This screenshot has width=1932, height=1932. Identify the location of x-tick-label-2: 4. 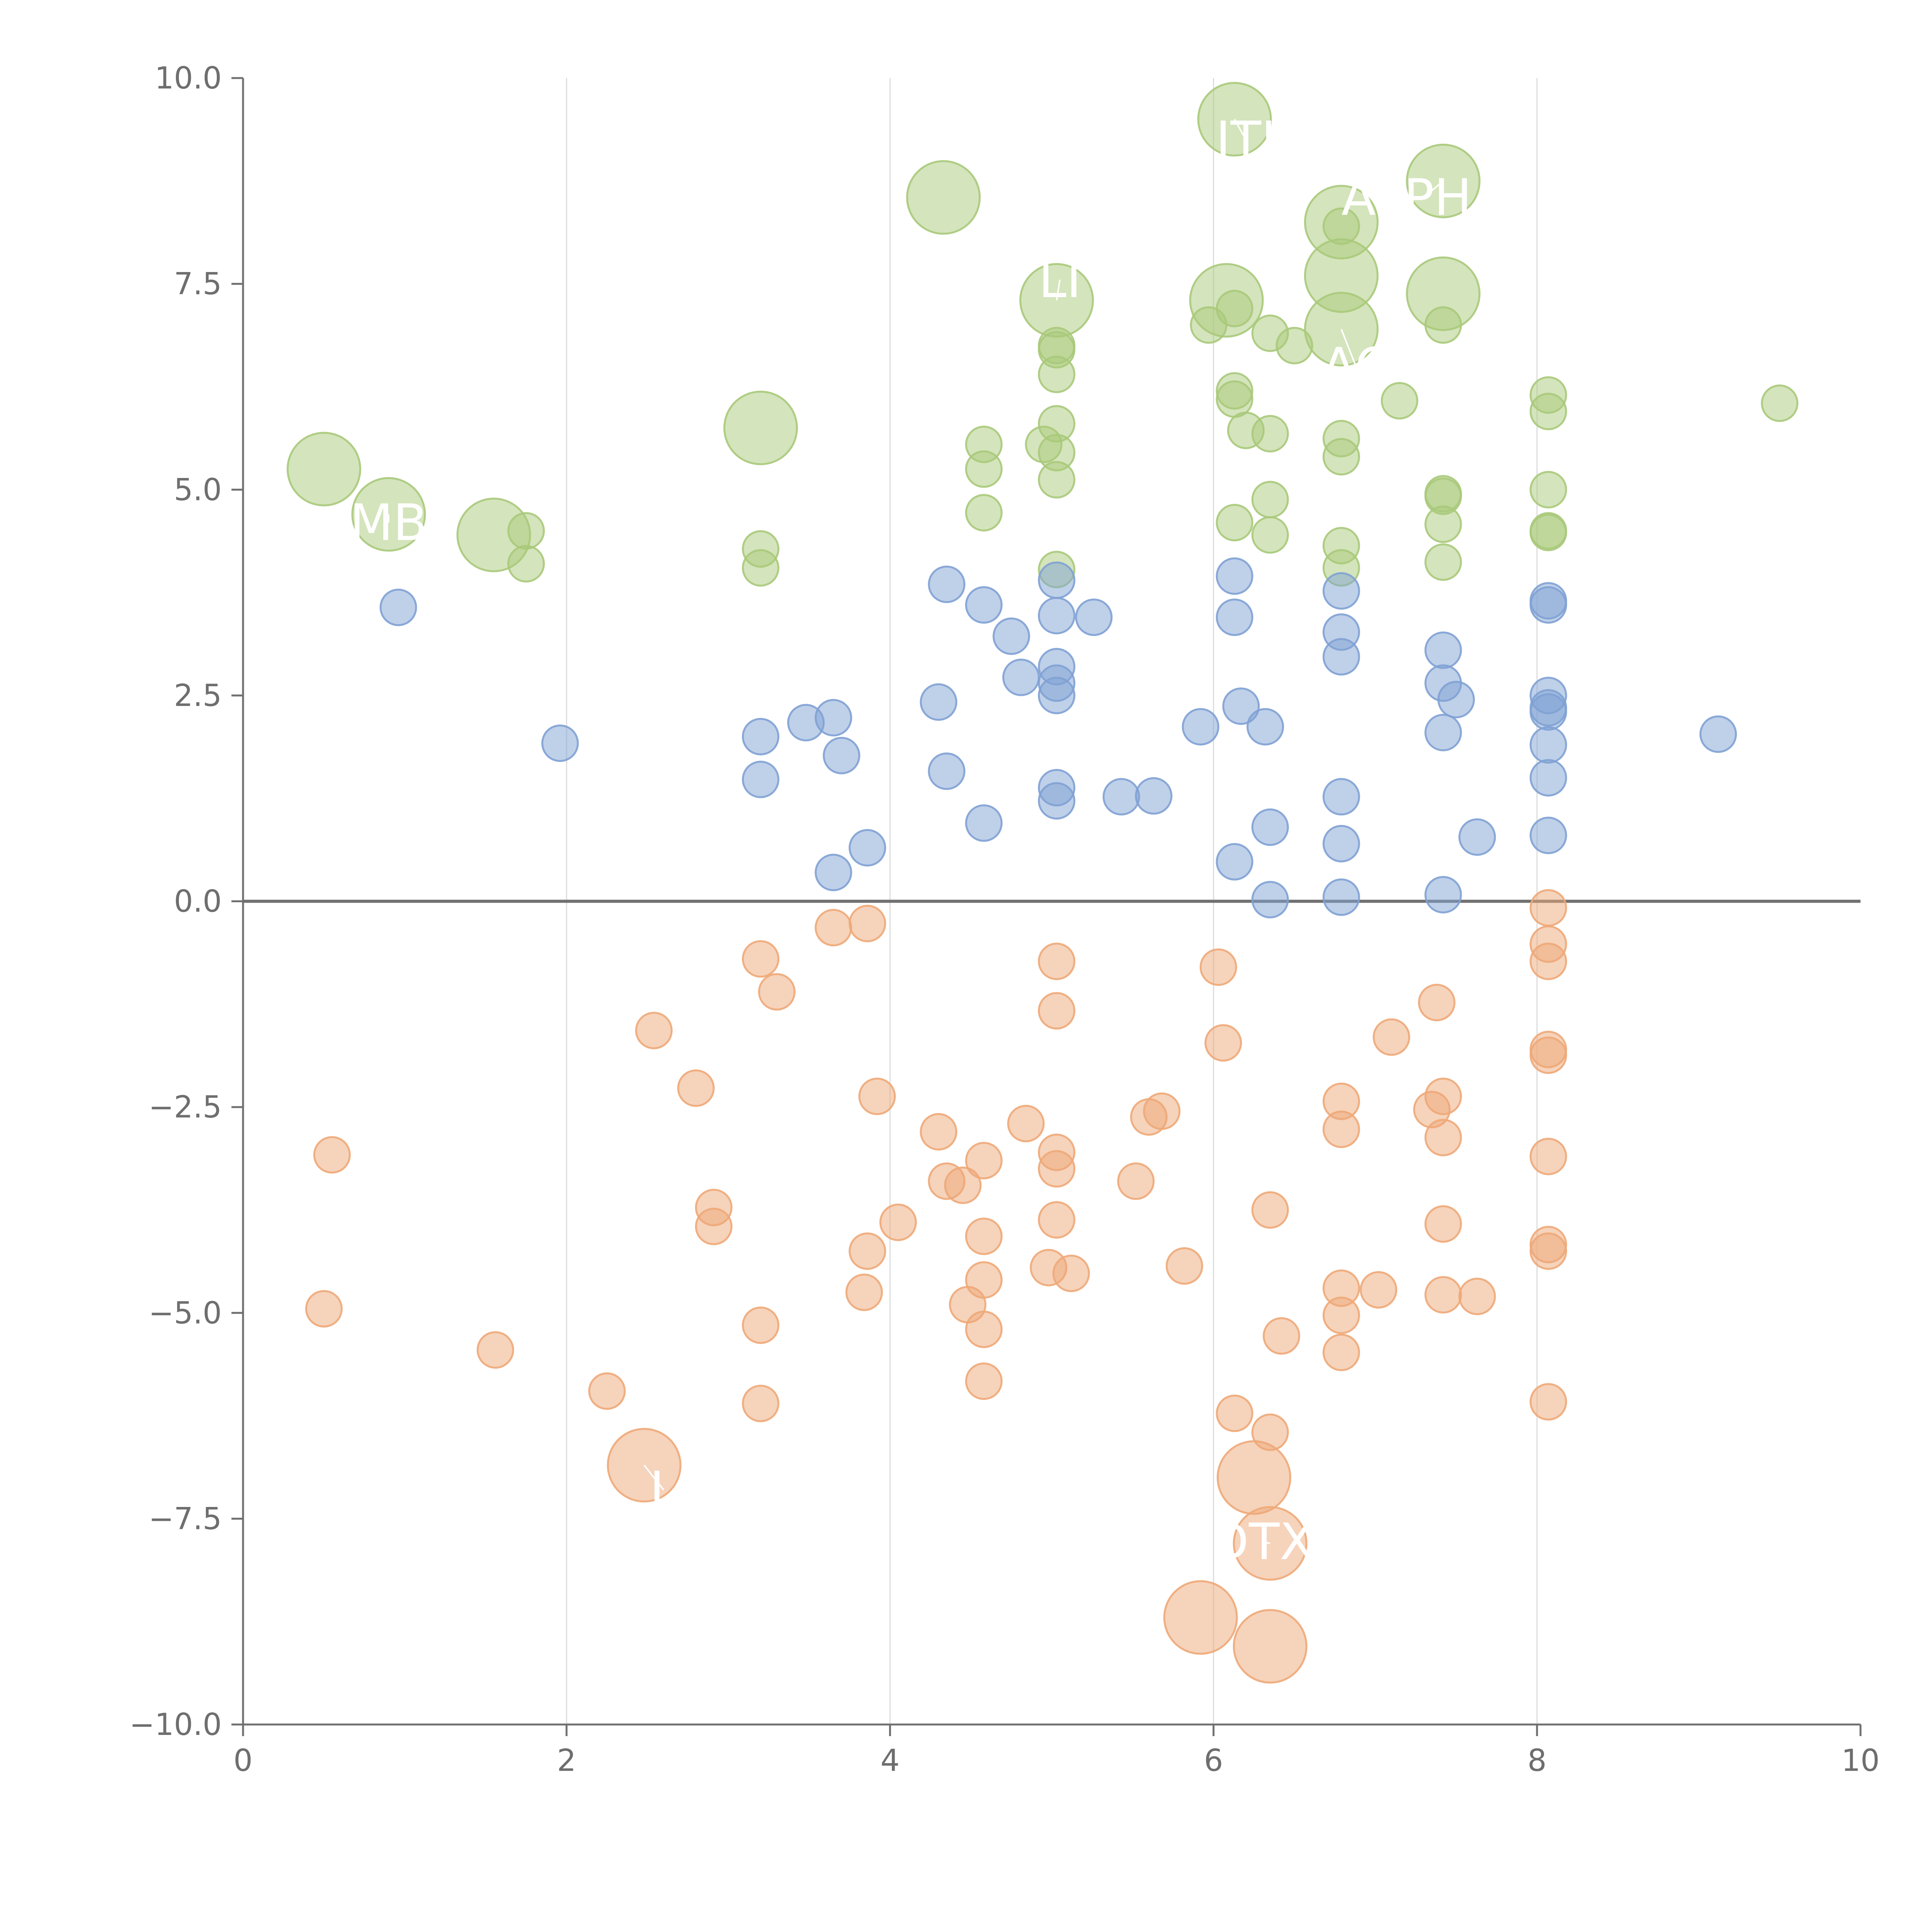
(891, 1760).